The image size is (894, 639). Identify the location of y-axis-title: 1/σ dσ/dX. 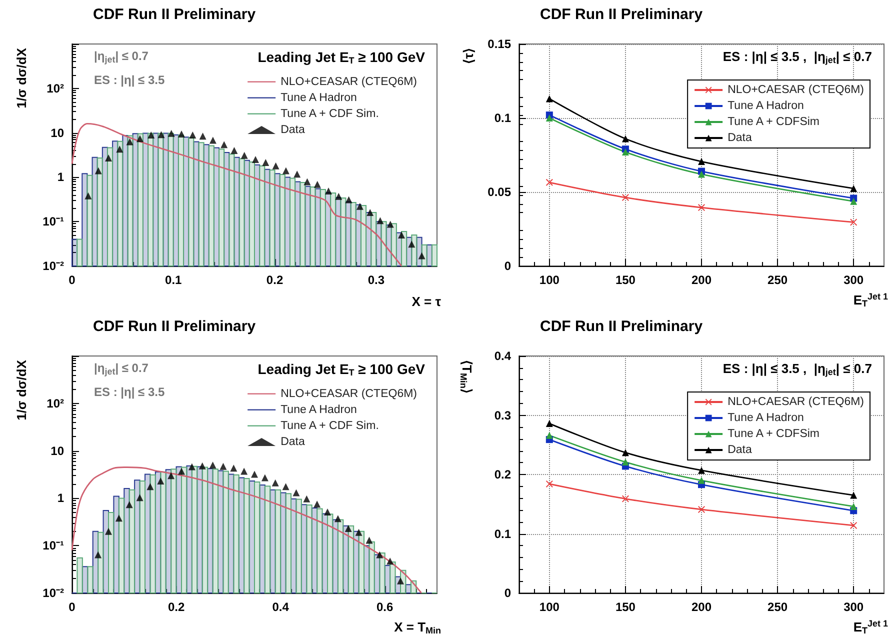
(21, 78).